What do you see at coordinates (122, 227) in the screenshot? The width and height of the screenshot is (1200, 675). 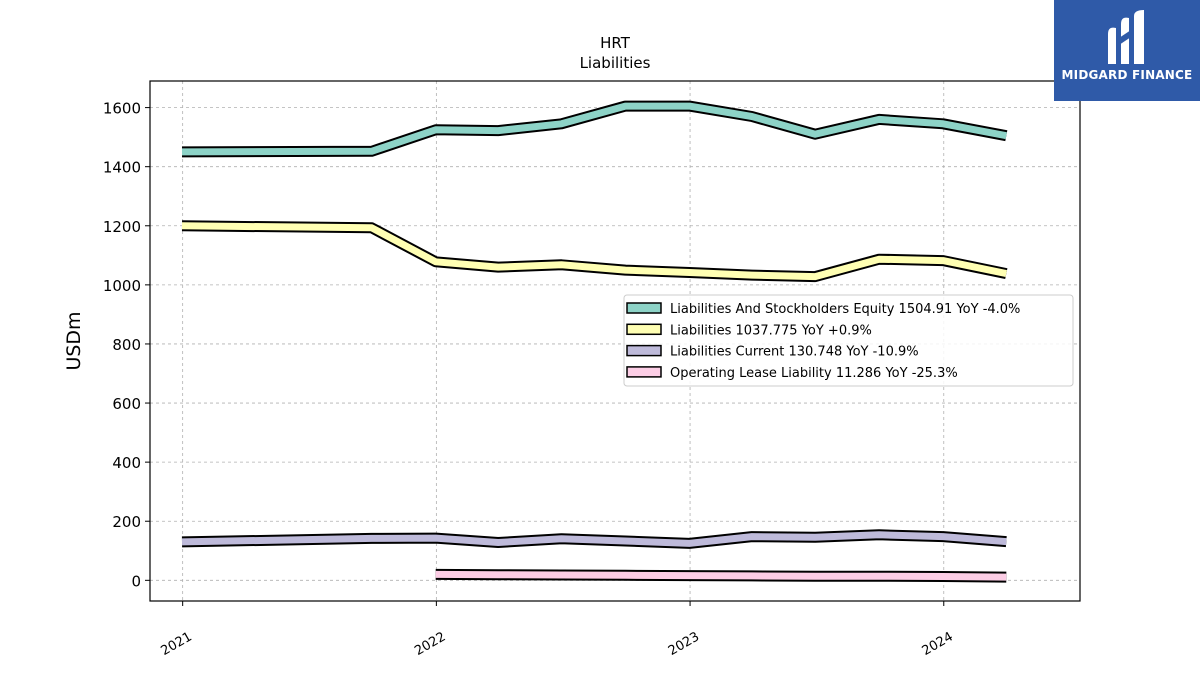 I see `y-tick-label: 1200` at bounding box center [122, 227].